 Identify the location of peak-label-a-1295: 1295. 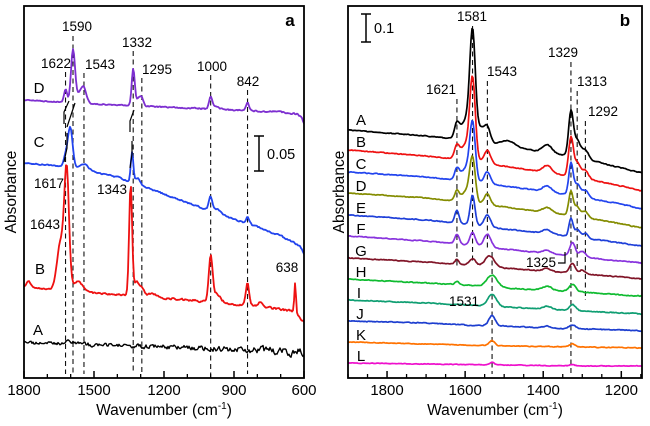
(157, 69).